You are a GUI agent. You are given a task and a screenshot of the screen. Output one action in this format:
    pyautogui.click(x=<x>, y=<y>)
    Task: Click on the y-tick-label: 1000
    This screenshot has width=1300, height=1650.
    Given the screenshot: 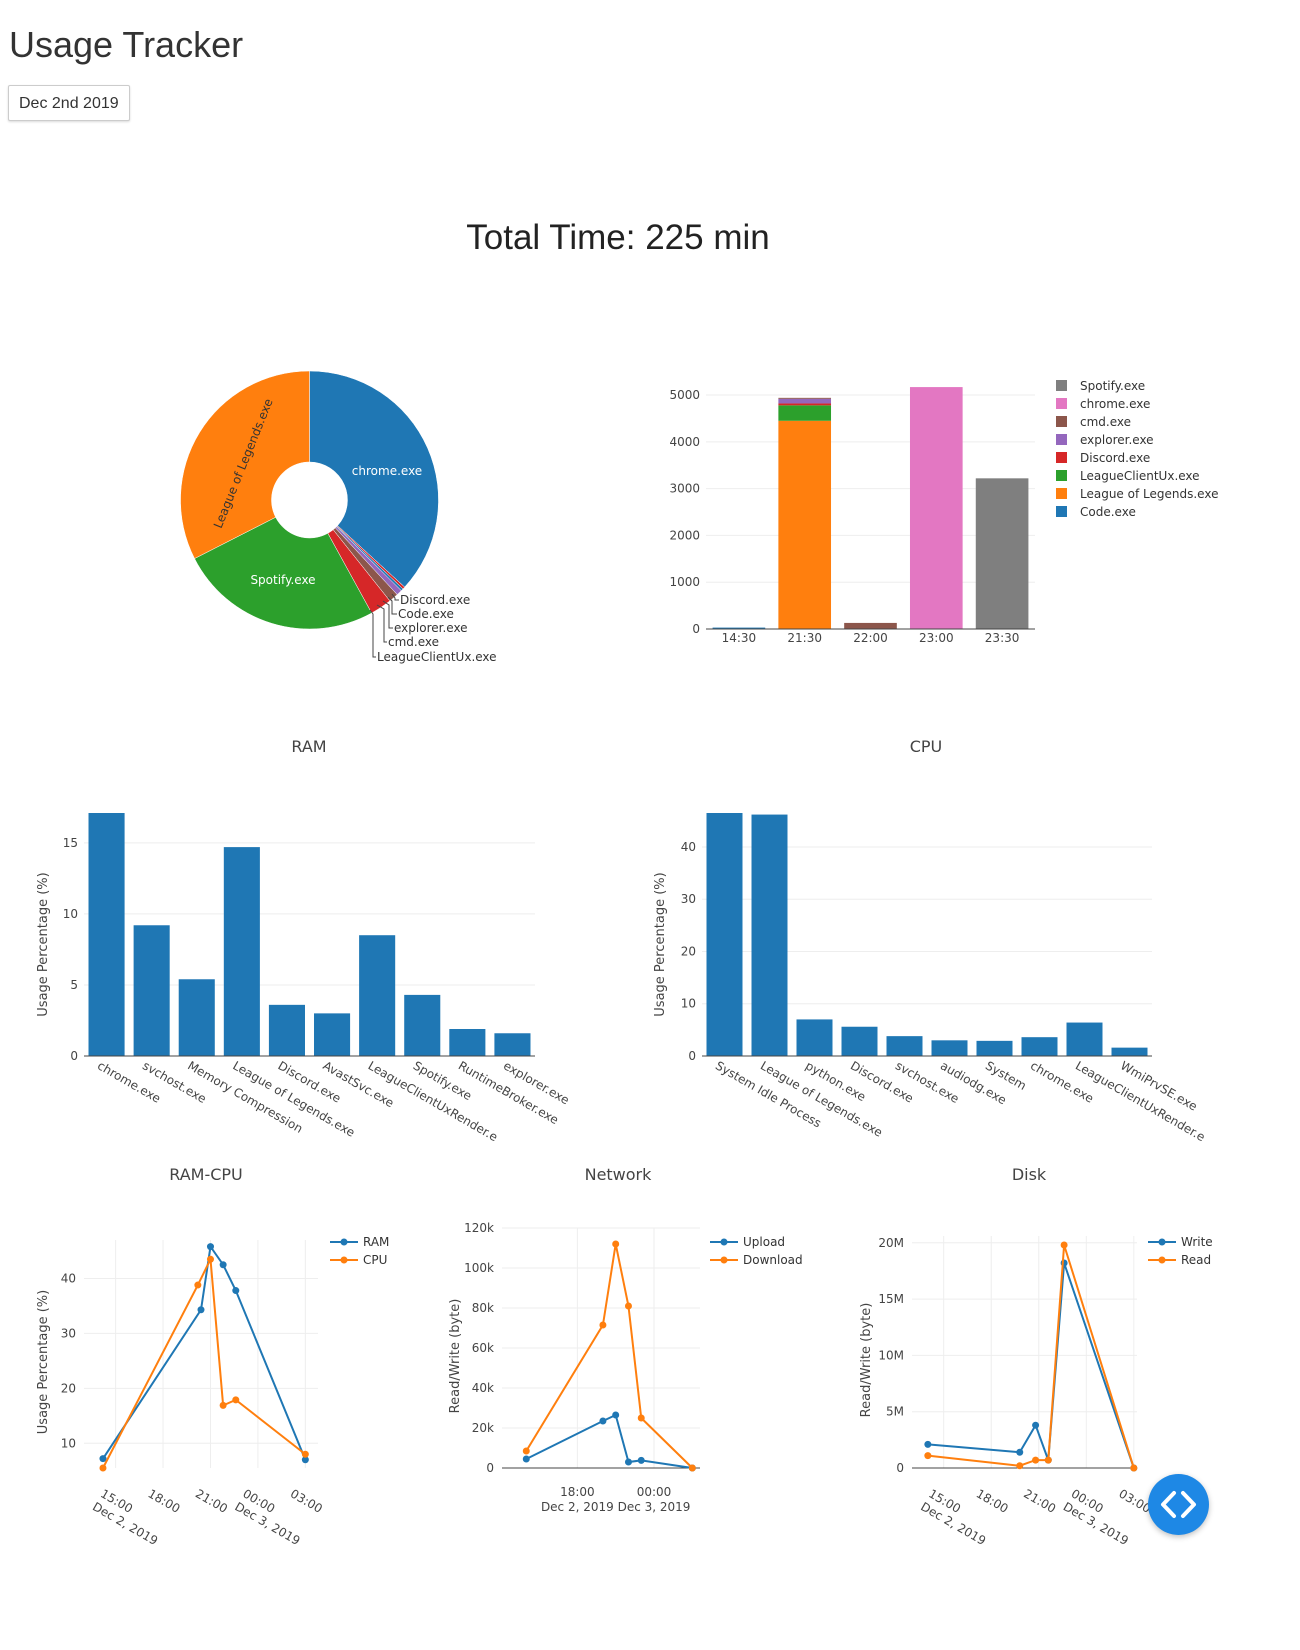 What is the action you would take?
    pyautogui.click(x=684, y=582)
    